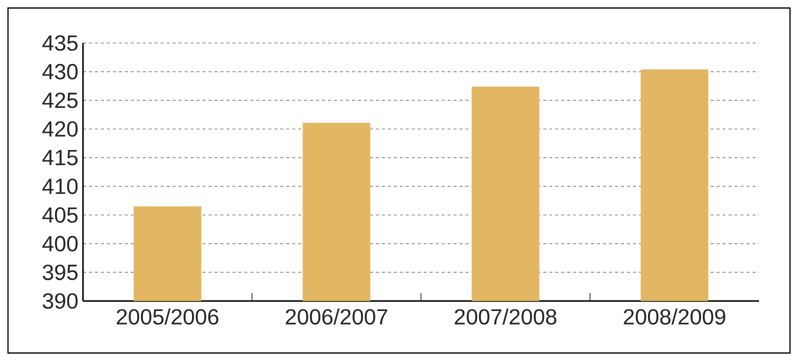  What do you see at coordinates (675, 316) in the screenshot?
I see `x-tick-label: 2008/2009` at bounding box center [675, 316].